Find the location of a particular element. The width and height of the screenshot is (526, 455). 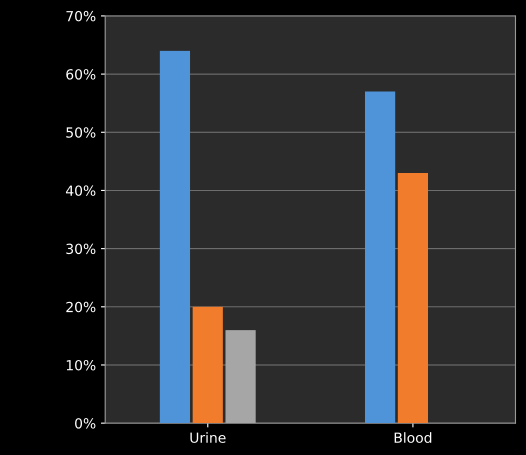

y-tick-label: 10% is located at coordinates (81, 365).